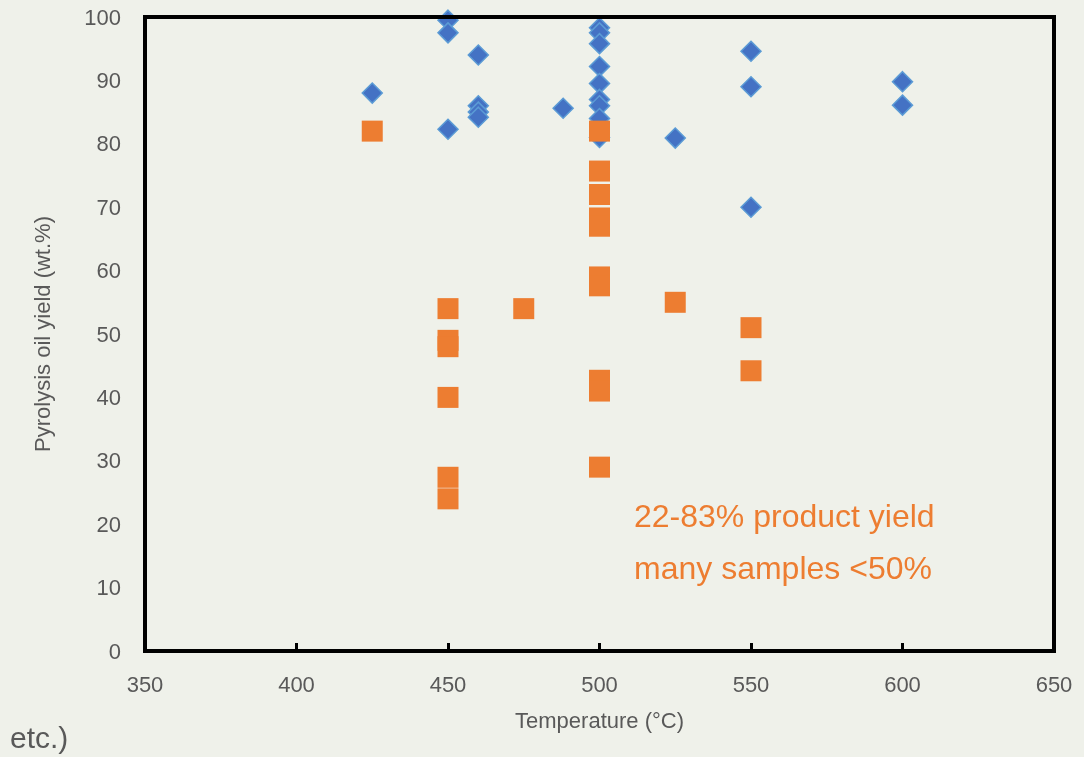 The width and height of the screenshot is (1084, 757). Describe the element at coordinates (784, 516) in the screenshot. I see `annotation: 22-83% product yield` at that location.